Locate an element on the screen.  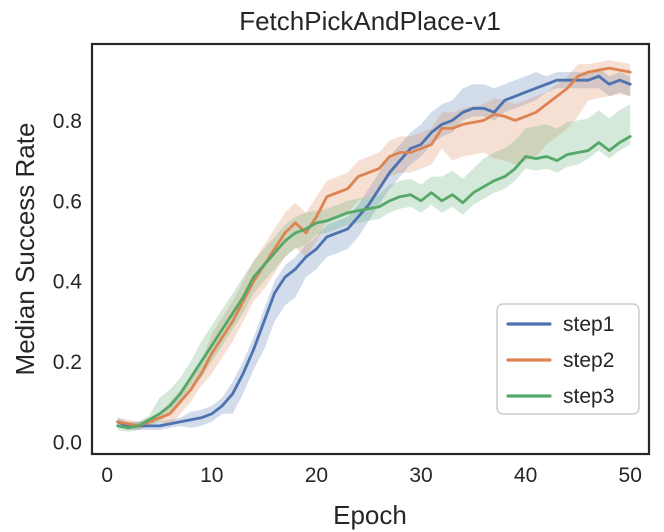
x-axis-tick-label: 10 is located at coordinates (211, 475).